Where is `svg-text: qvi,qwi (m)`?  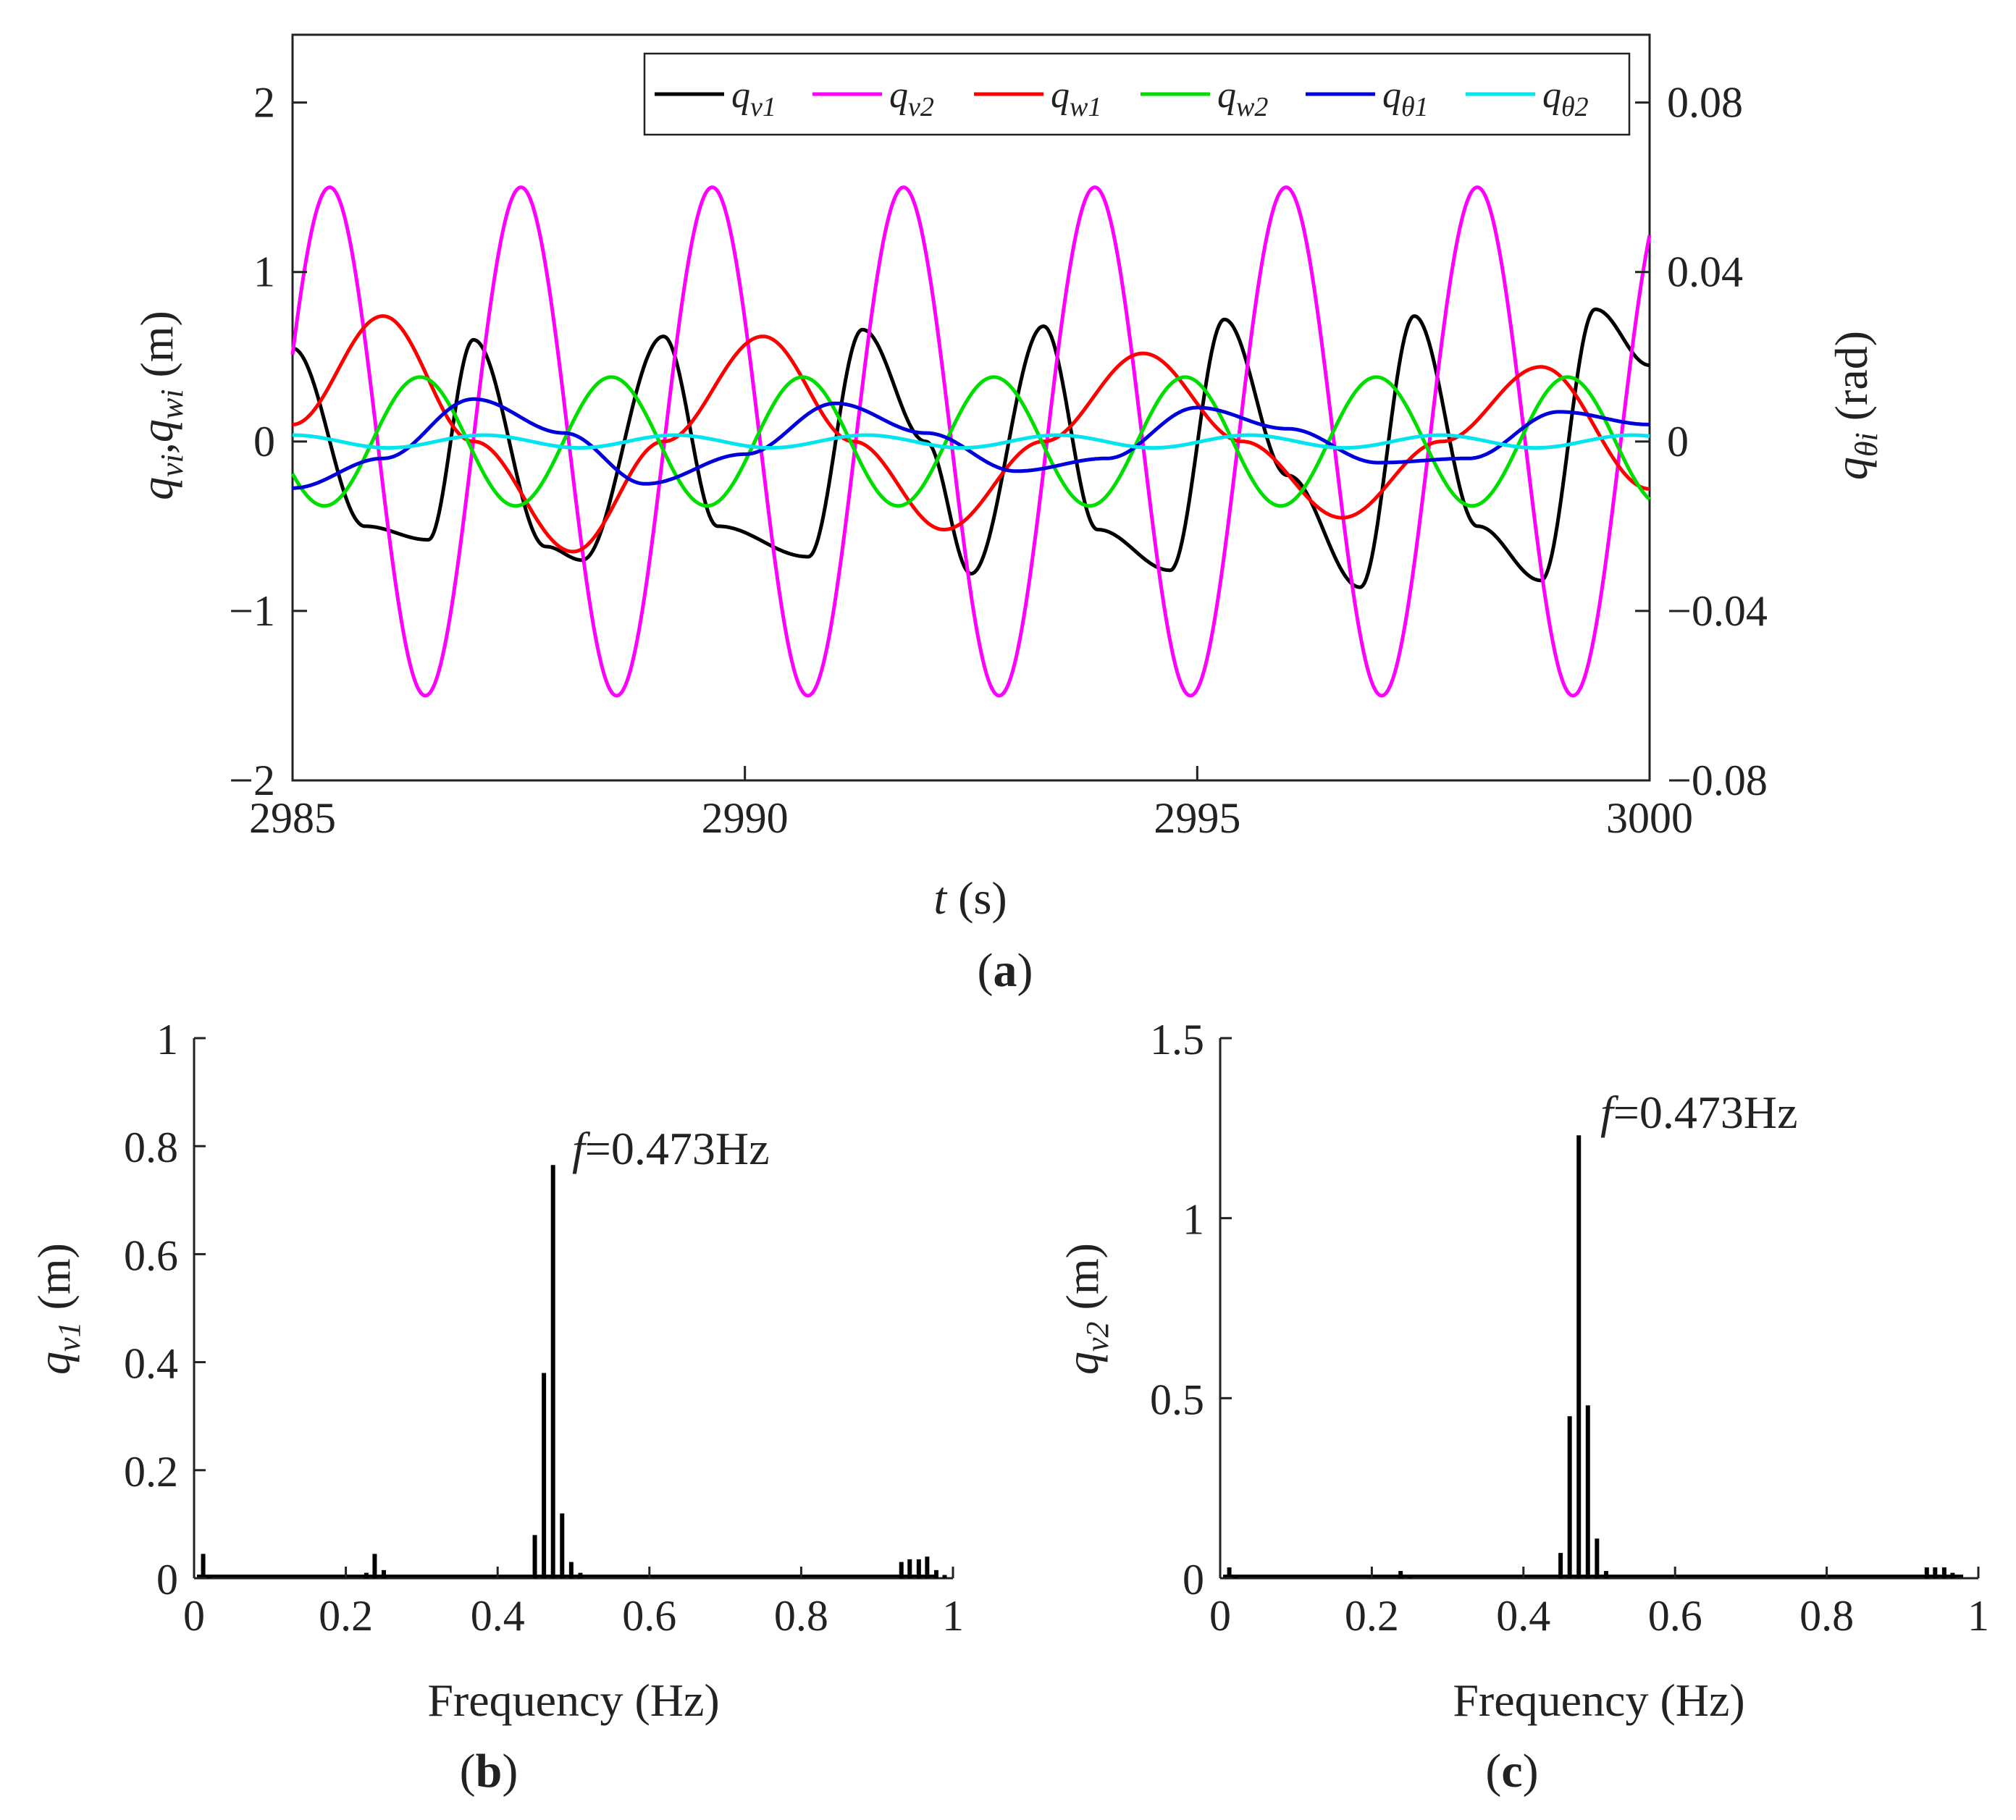
svg-text: qvi,qwi (m) is located at coordinates (160, 405).